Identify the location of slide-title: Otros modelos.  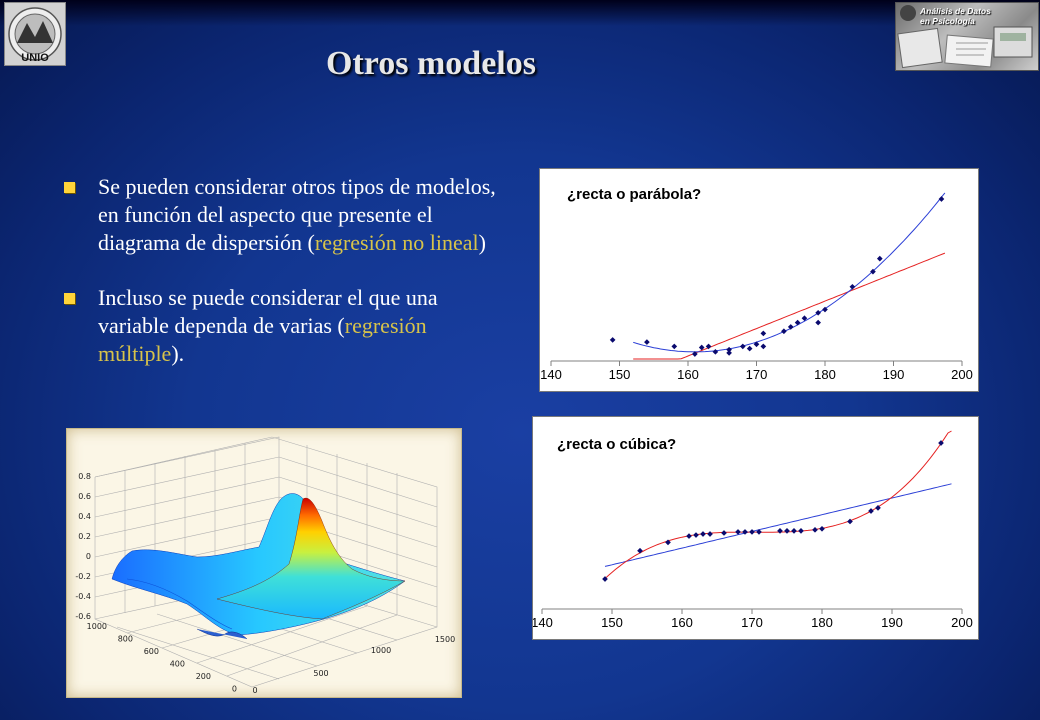
(431, 63).